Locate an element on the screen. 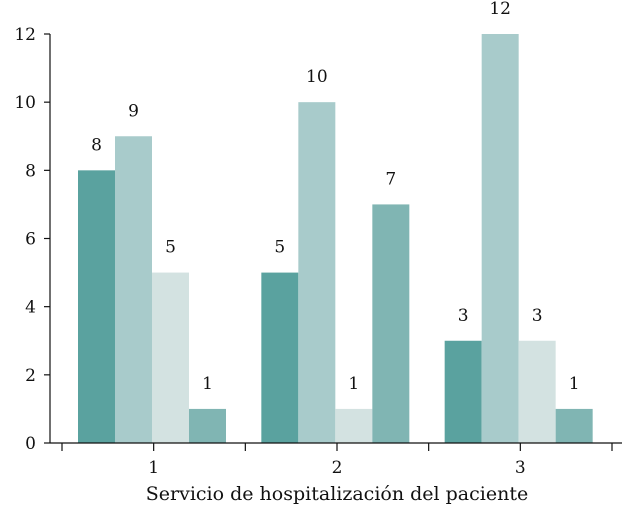 This screenshot has height=508, width=624. y-tick-label: 10 is located at coordinates (25, 103).